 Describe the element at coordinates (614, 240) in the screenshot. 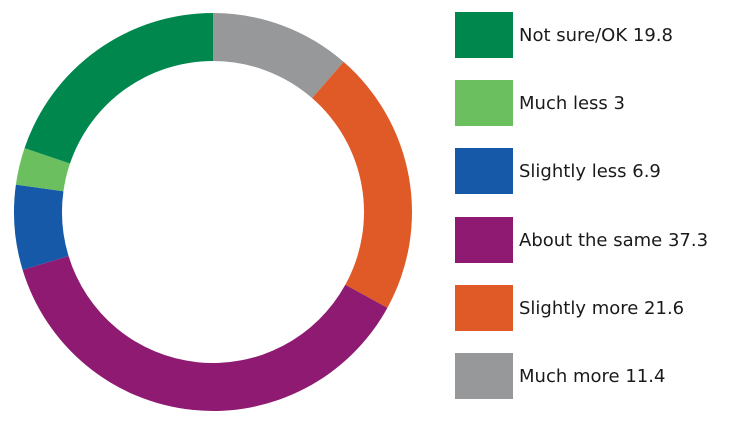

I see `legend-label-about-the-same: About the same 37.3` at that location.